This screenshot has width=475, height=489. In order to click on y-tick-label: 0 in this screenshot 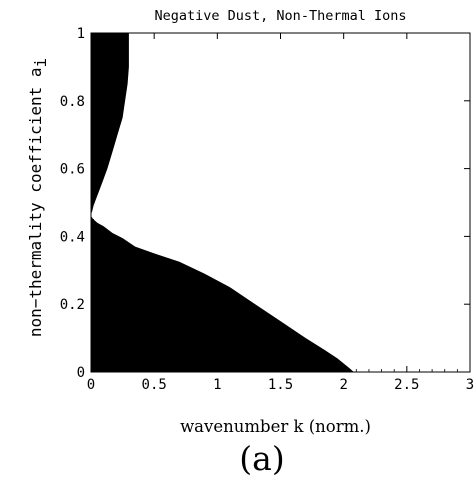, I will do `click(81, 373)`.